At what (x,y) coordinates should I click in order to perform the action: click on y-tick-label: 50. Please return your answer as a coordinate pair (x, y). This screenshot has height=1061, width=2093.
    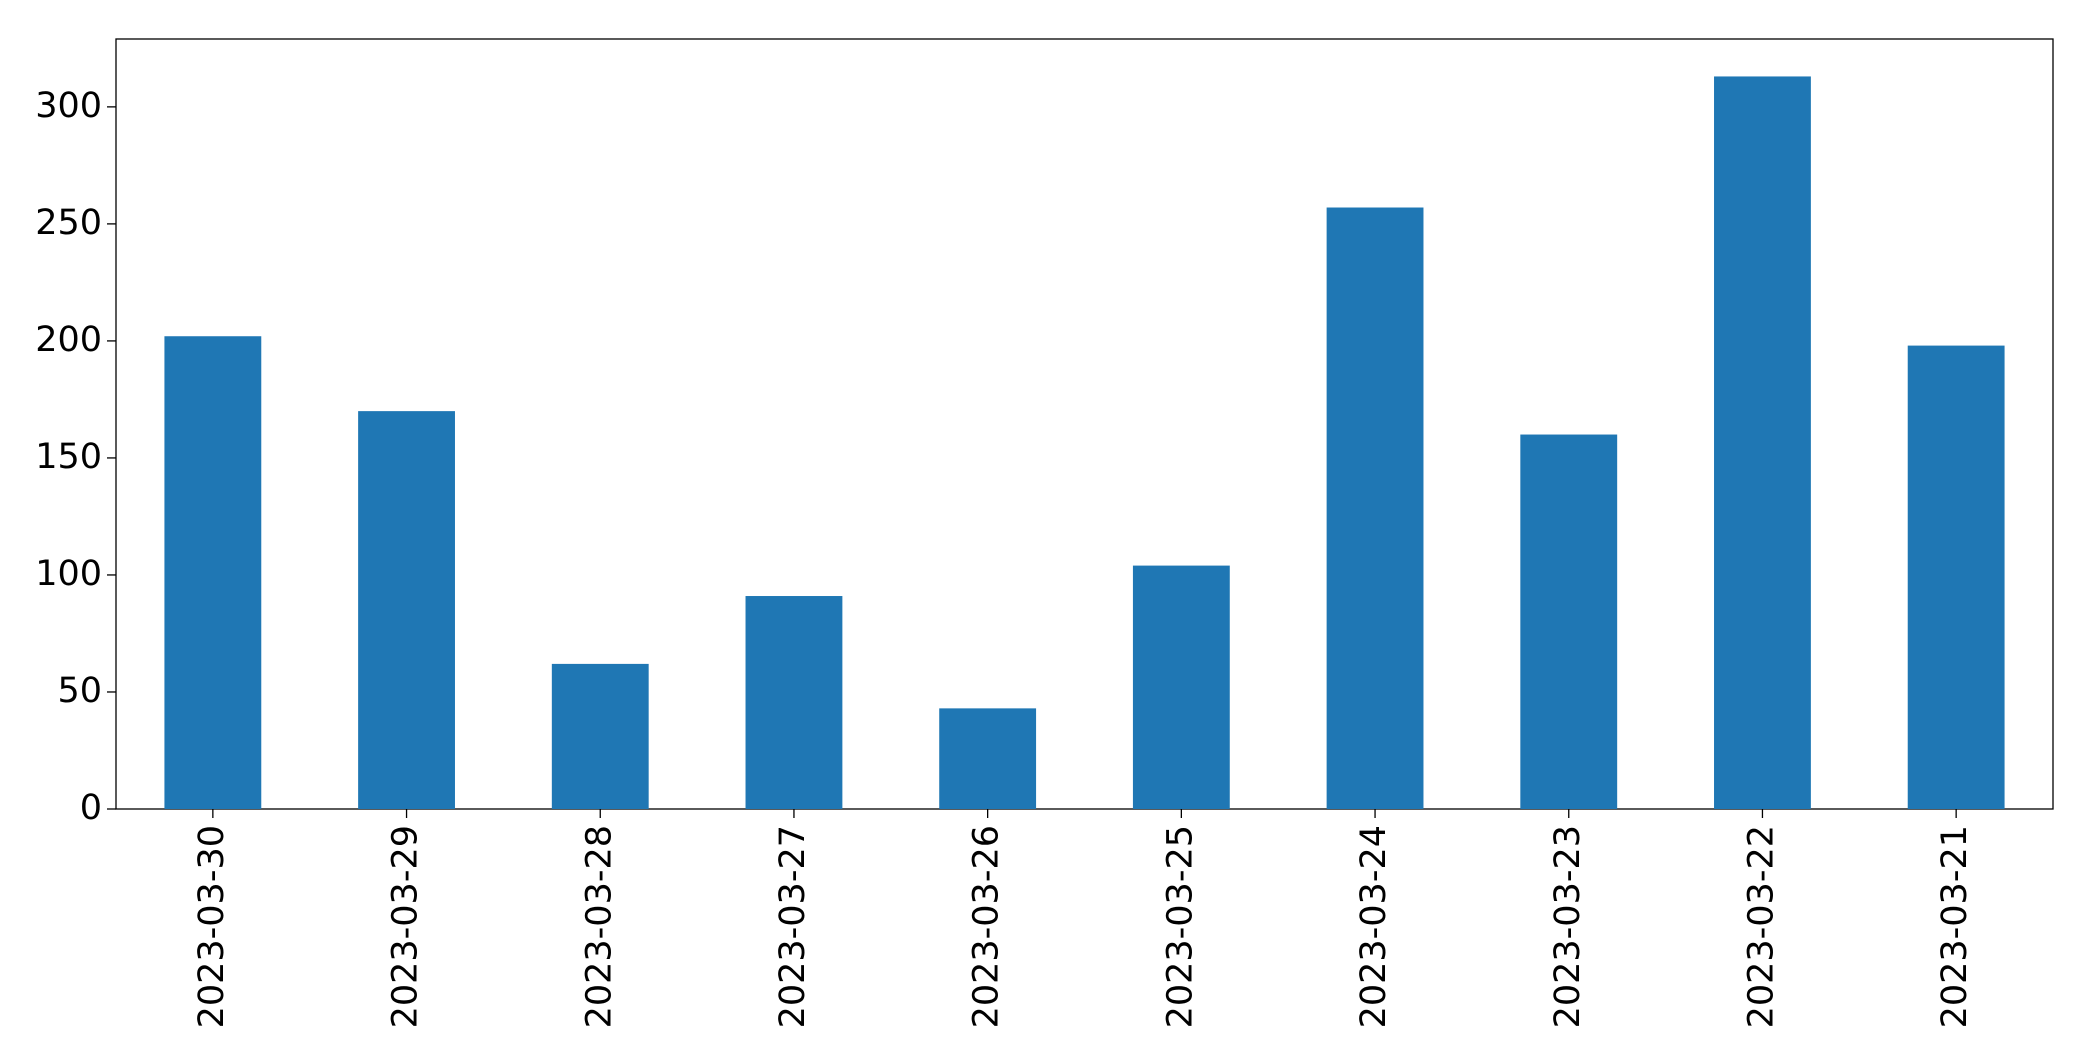
    Looking at the image, I should click on (79, 691).